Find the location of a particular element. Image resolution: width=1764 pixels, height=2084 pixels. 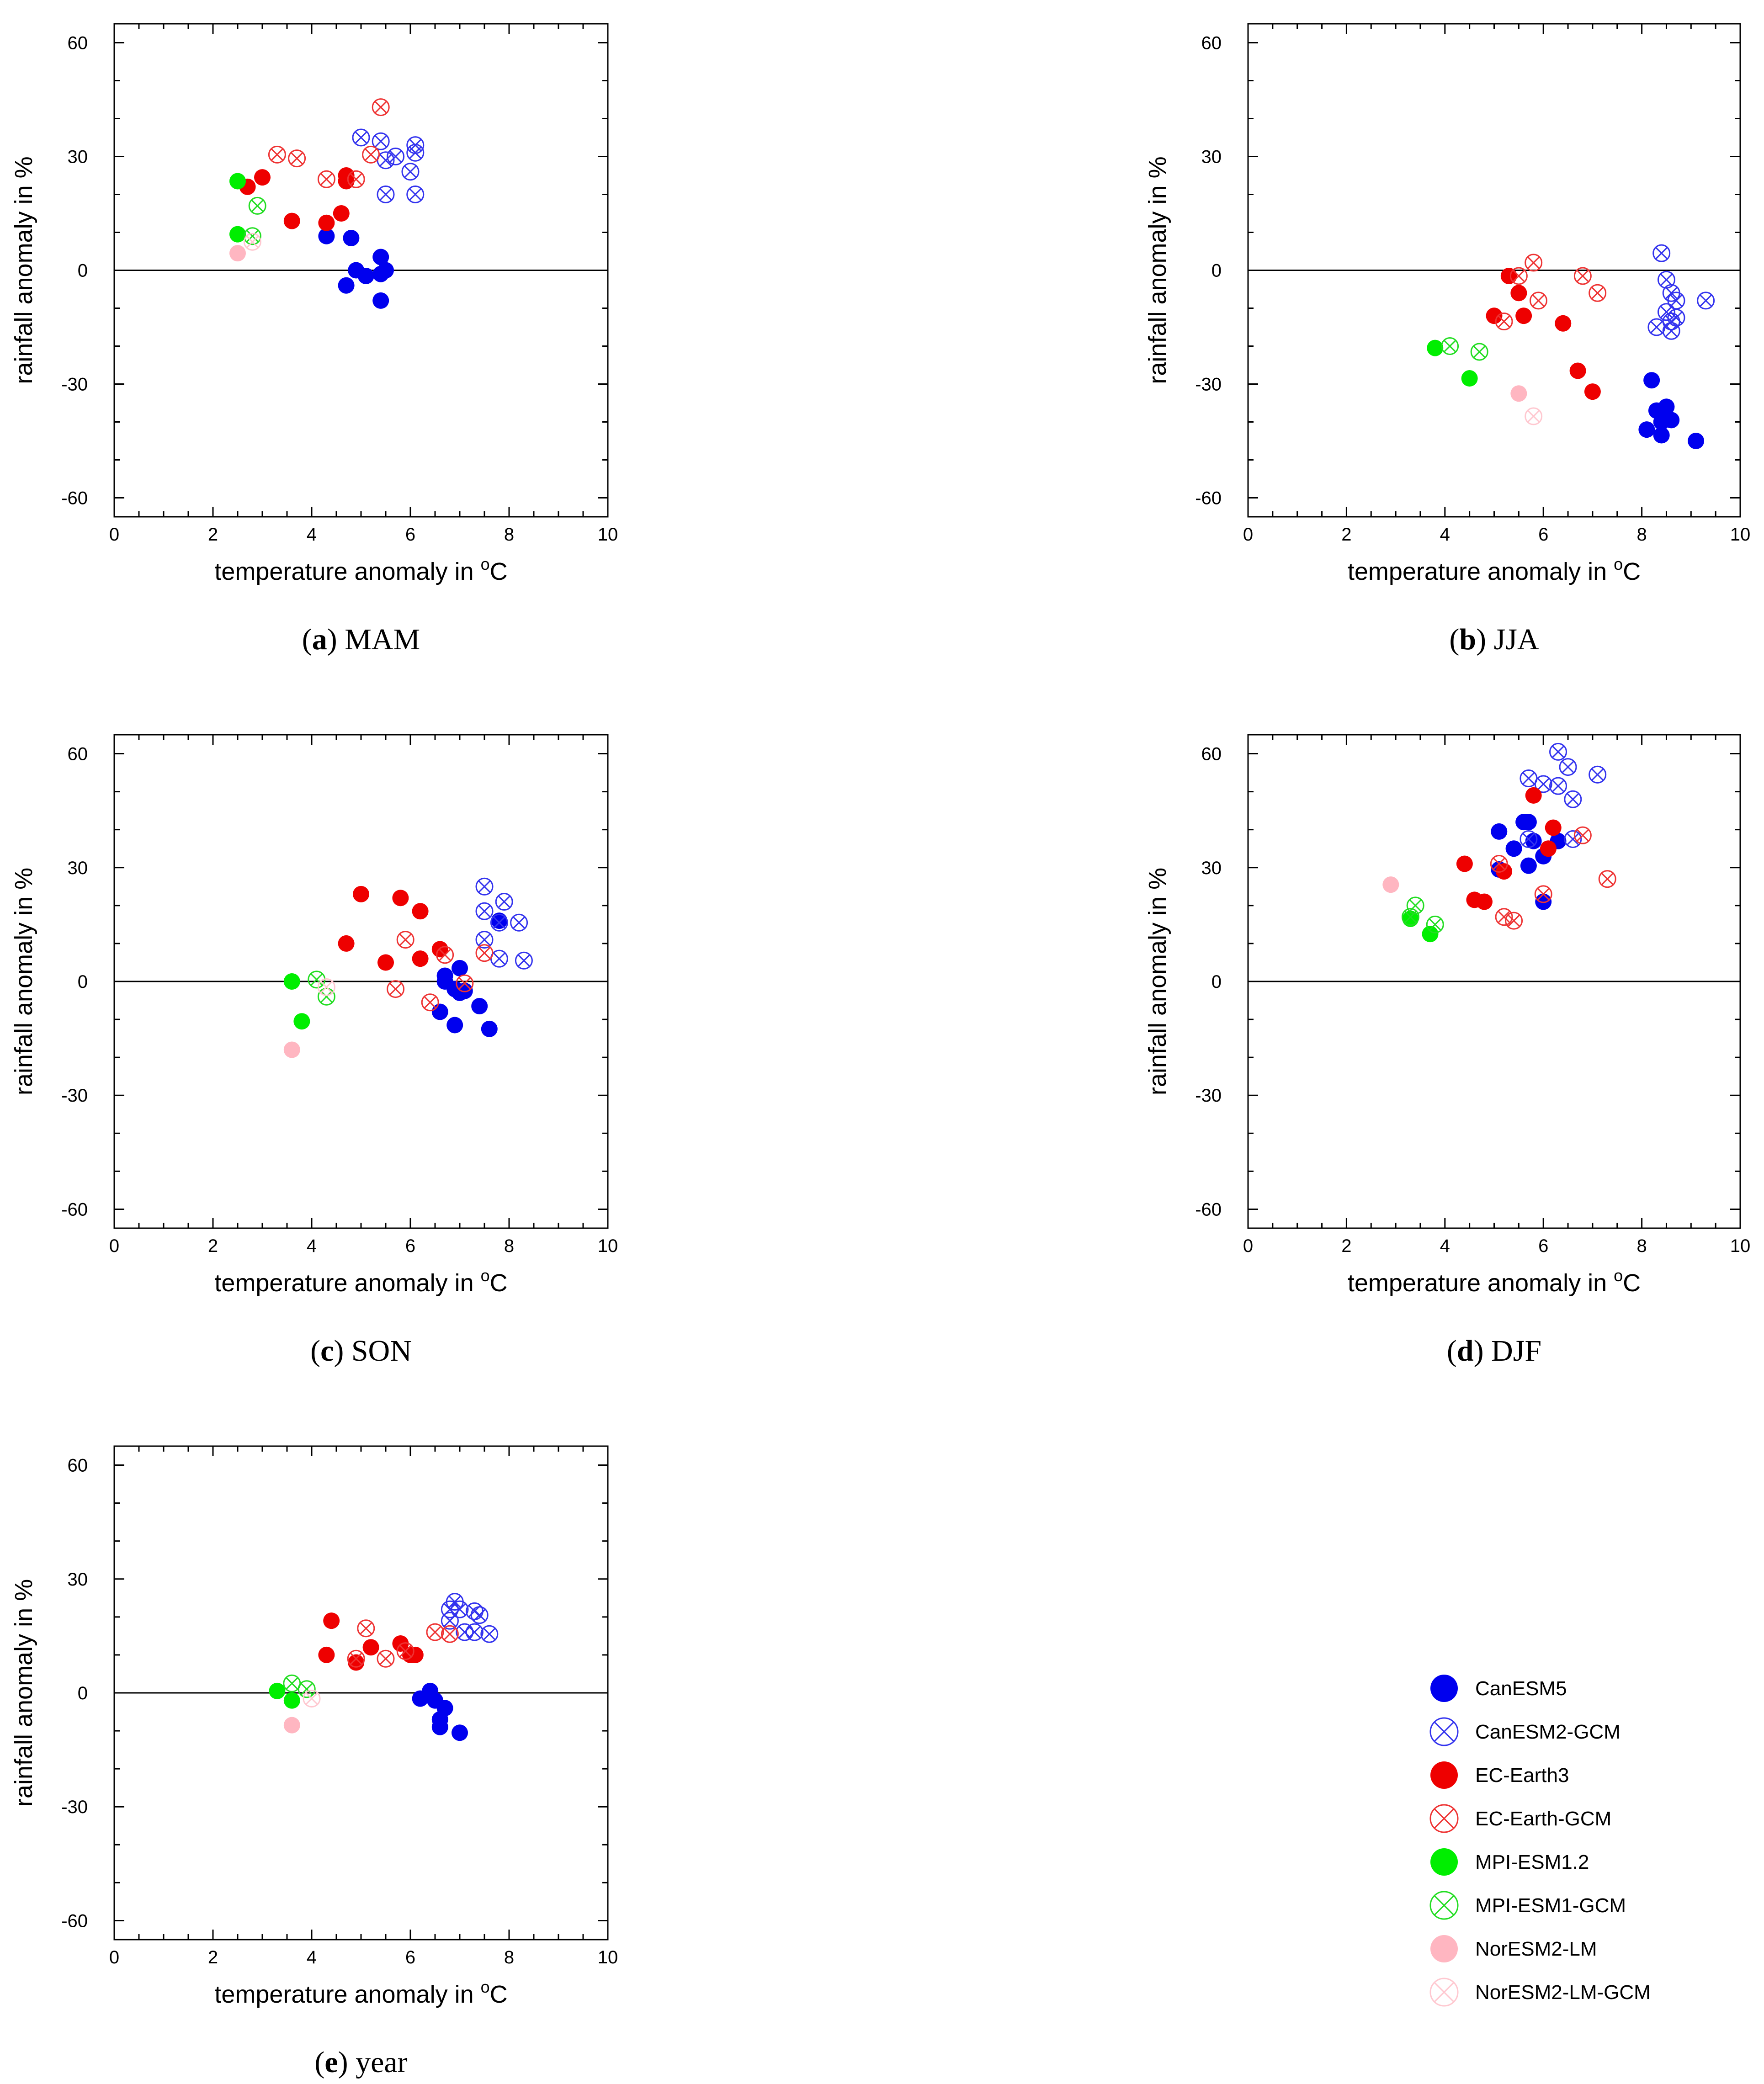

series-noresm2-lm-gcm is located at coordinates (1534, 416).